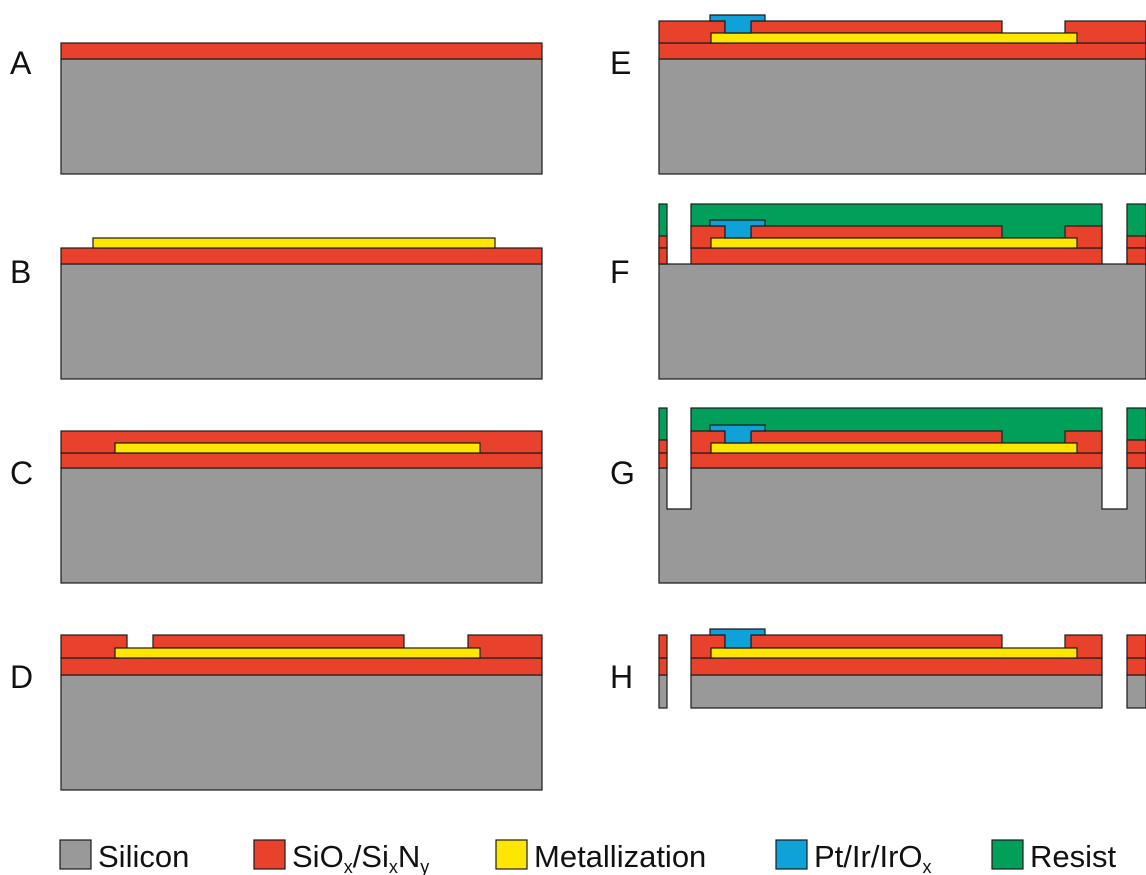  I want to click on step-c: C, so click(276, 507).